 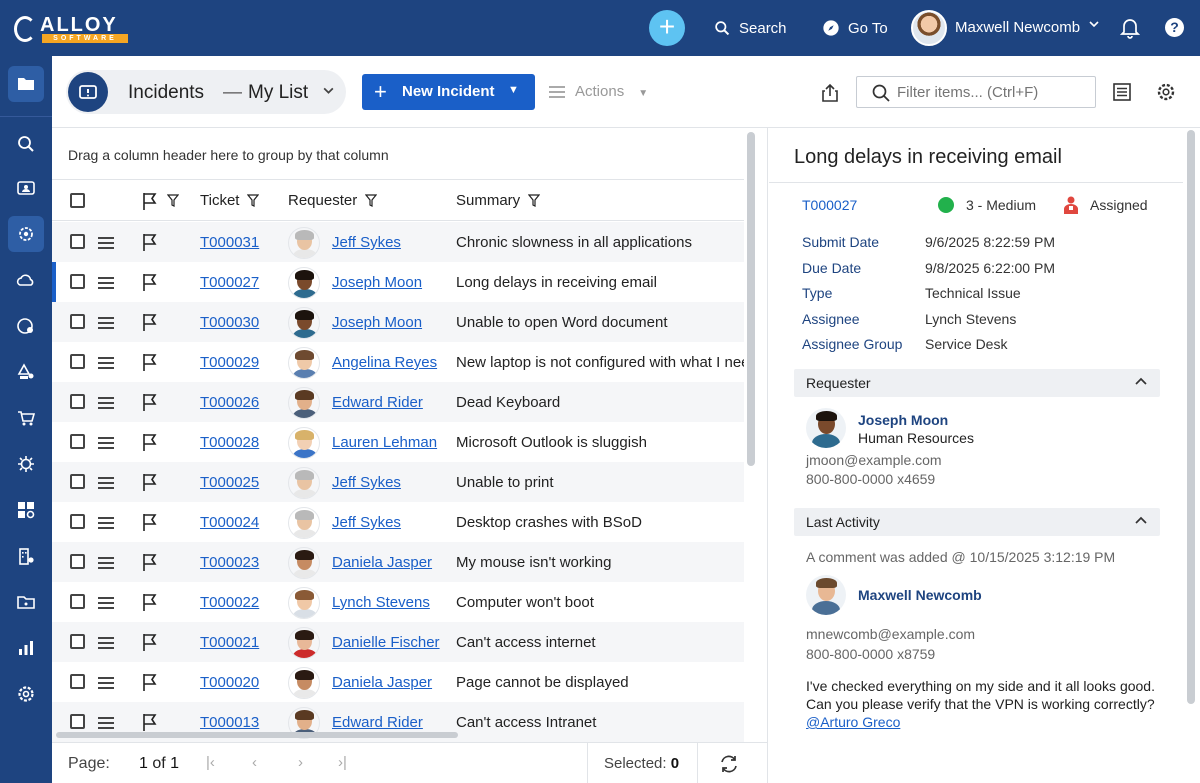 What do you see at coordinates (903, 420) in the screenshot?
I see `requester-name: Joseph Moon` at bounding box center [903, 420].